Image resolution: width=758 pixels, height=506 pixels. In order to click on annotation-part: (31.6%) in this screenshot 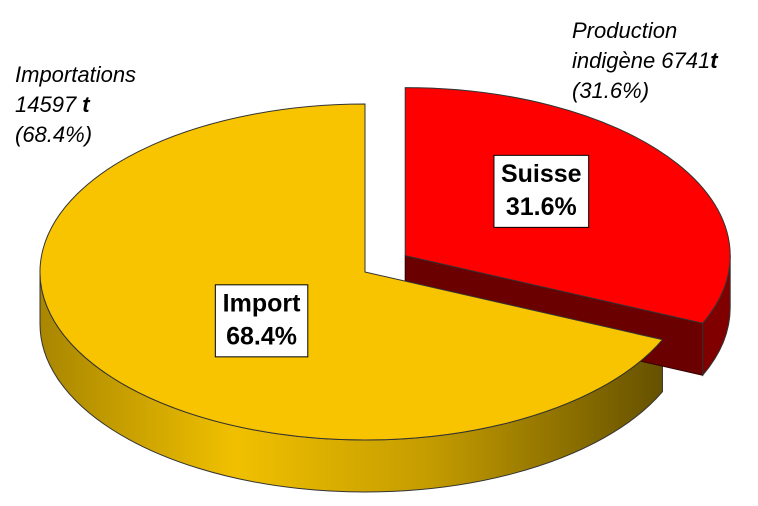, I will do `click(610, 90)`.